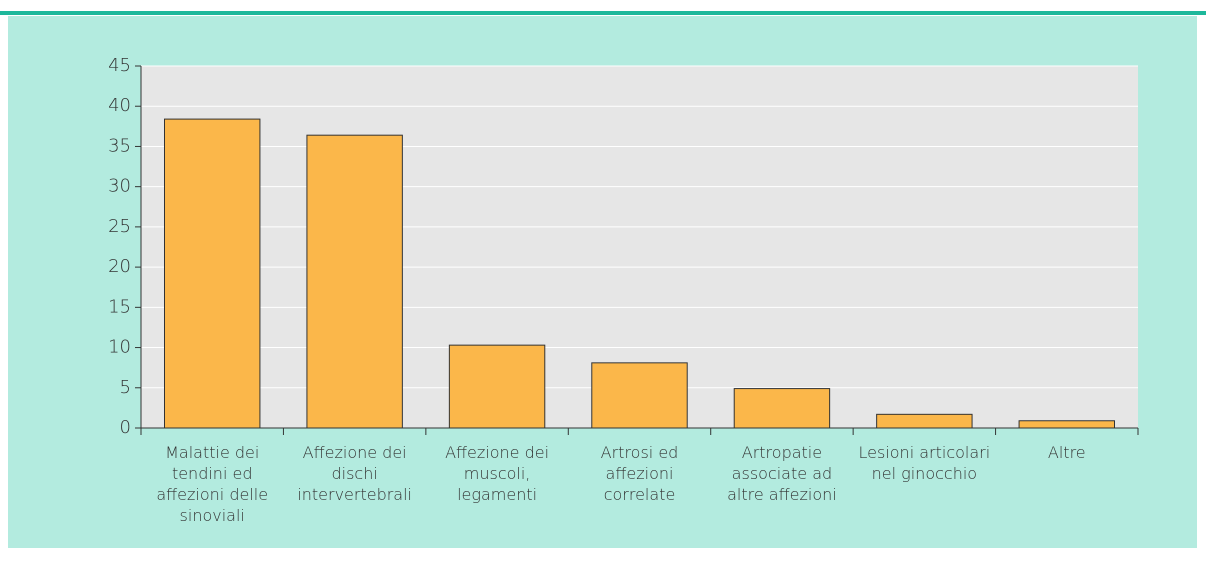 This screenshot has width=1206, height=562. I want to click on y-tick-label: 15, so click(119, 306).